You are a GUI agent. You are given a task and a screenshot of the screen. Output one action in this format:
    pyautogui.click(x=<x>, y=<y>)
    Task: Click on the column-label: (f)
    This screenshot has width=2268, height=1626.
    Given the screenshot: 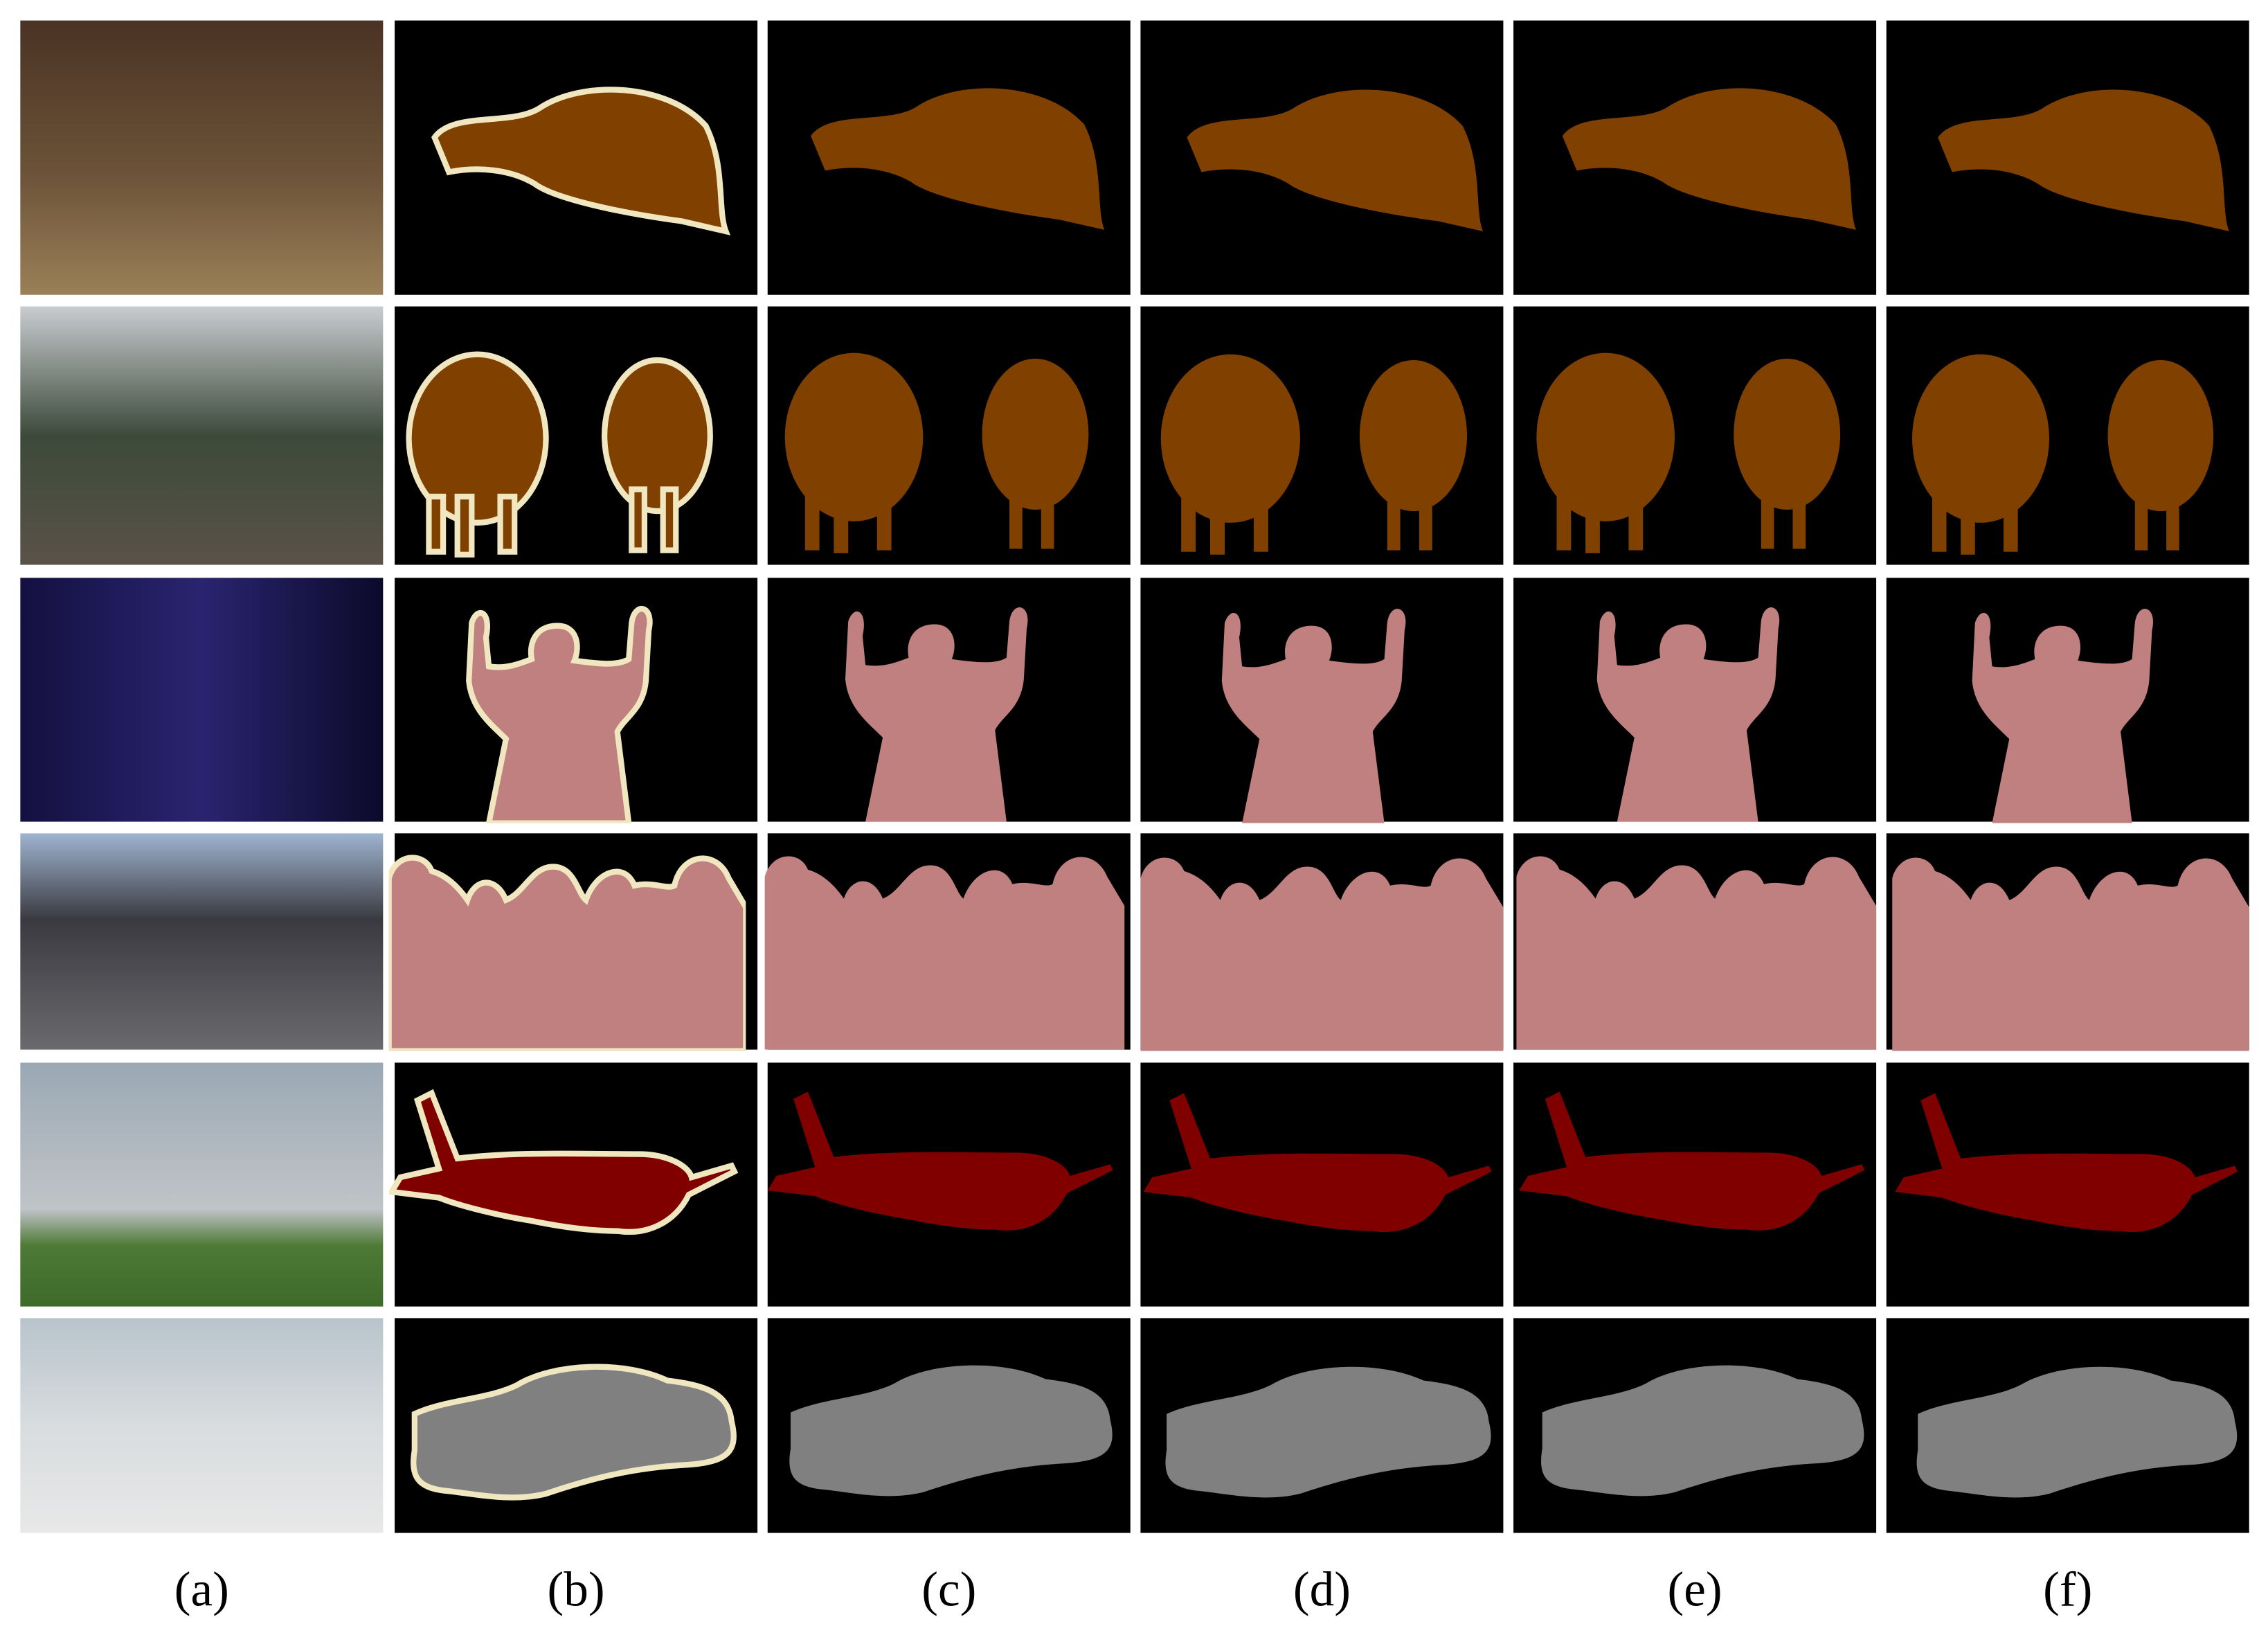 What is the action you would take?
    pyautogui.click(x=2067, y=1589)
    